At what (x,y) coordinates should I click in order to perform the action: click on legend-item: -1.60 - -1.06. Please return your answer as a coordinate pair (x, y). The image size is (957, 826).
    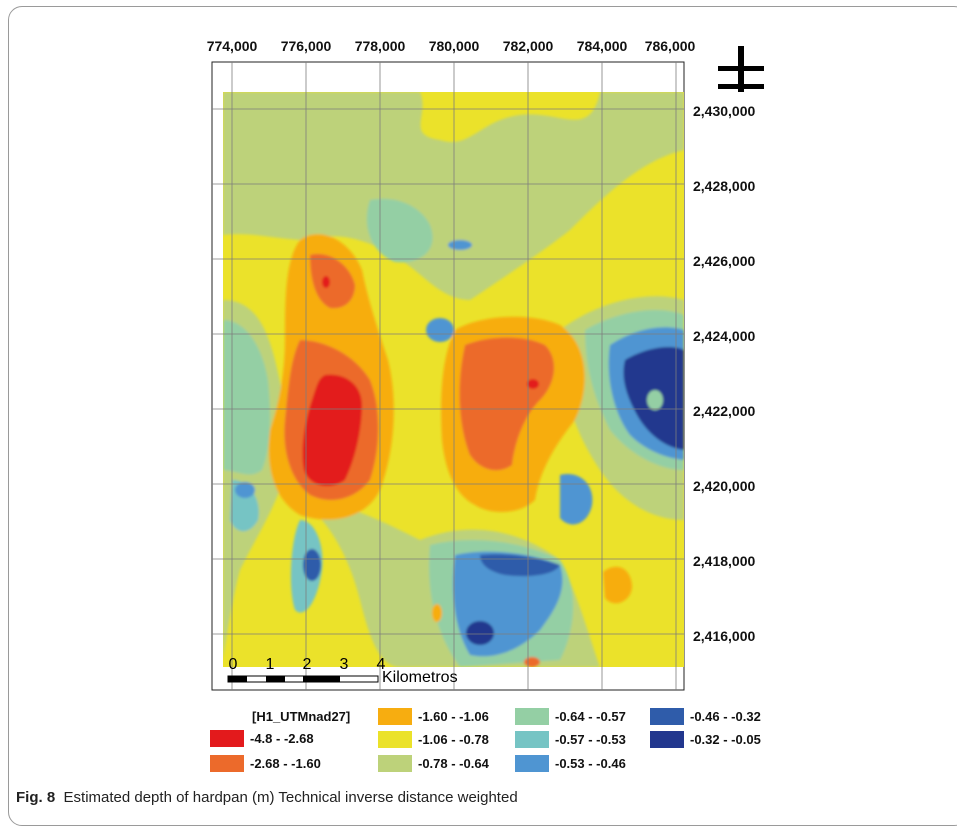
    Looking at the image, I should click on (433, 716).